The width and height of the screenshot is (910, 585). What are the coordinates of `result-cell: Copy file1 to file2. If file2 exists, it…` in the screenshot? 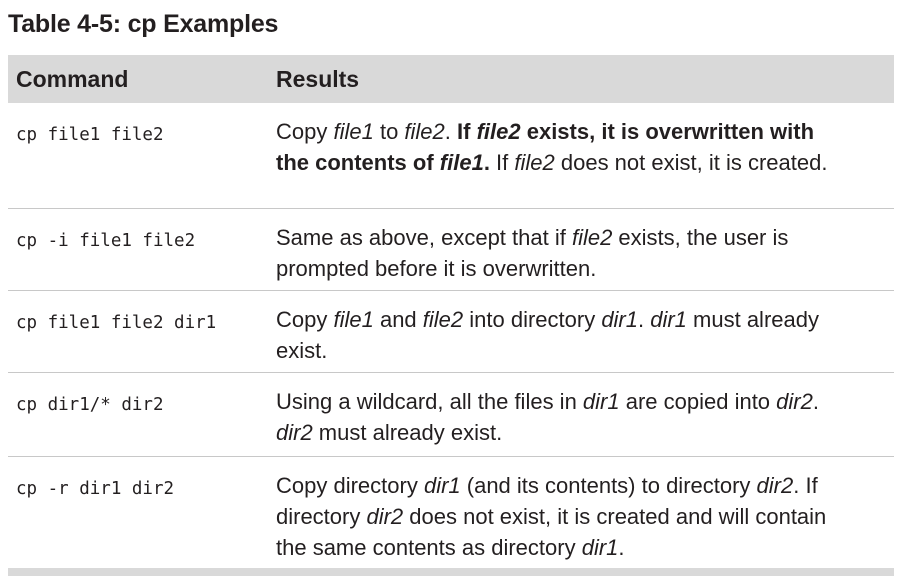 It's located at (552, 147).